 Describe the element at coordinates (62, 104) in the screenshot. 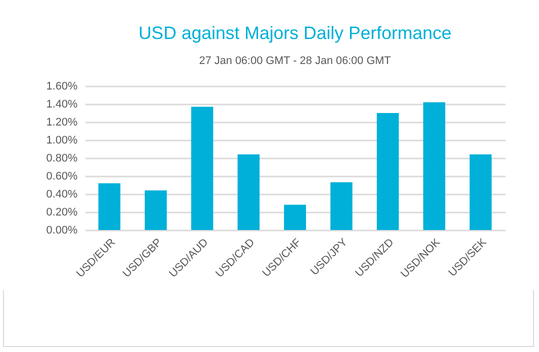

I see `y-tick-label: 1.40%` at that location.